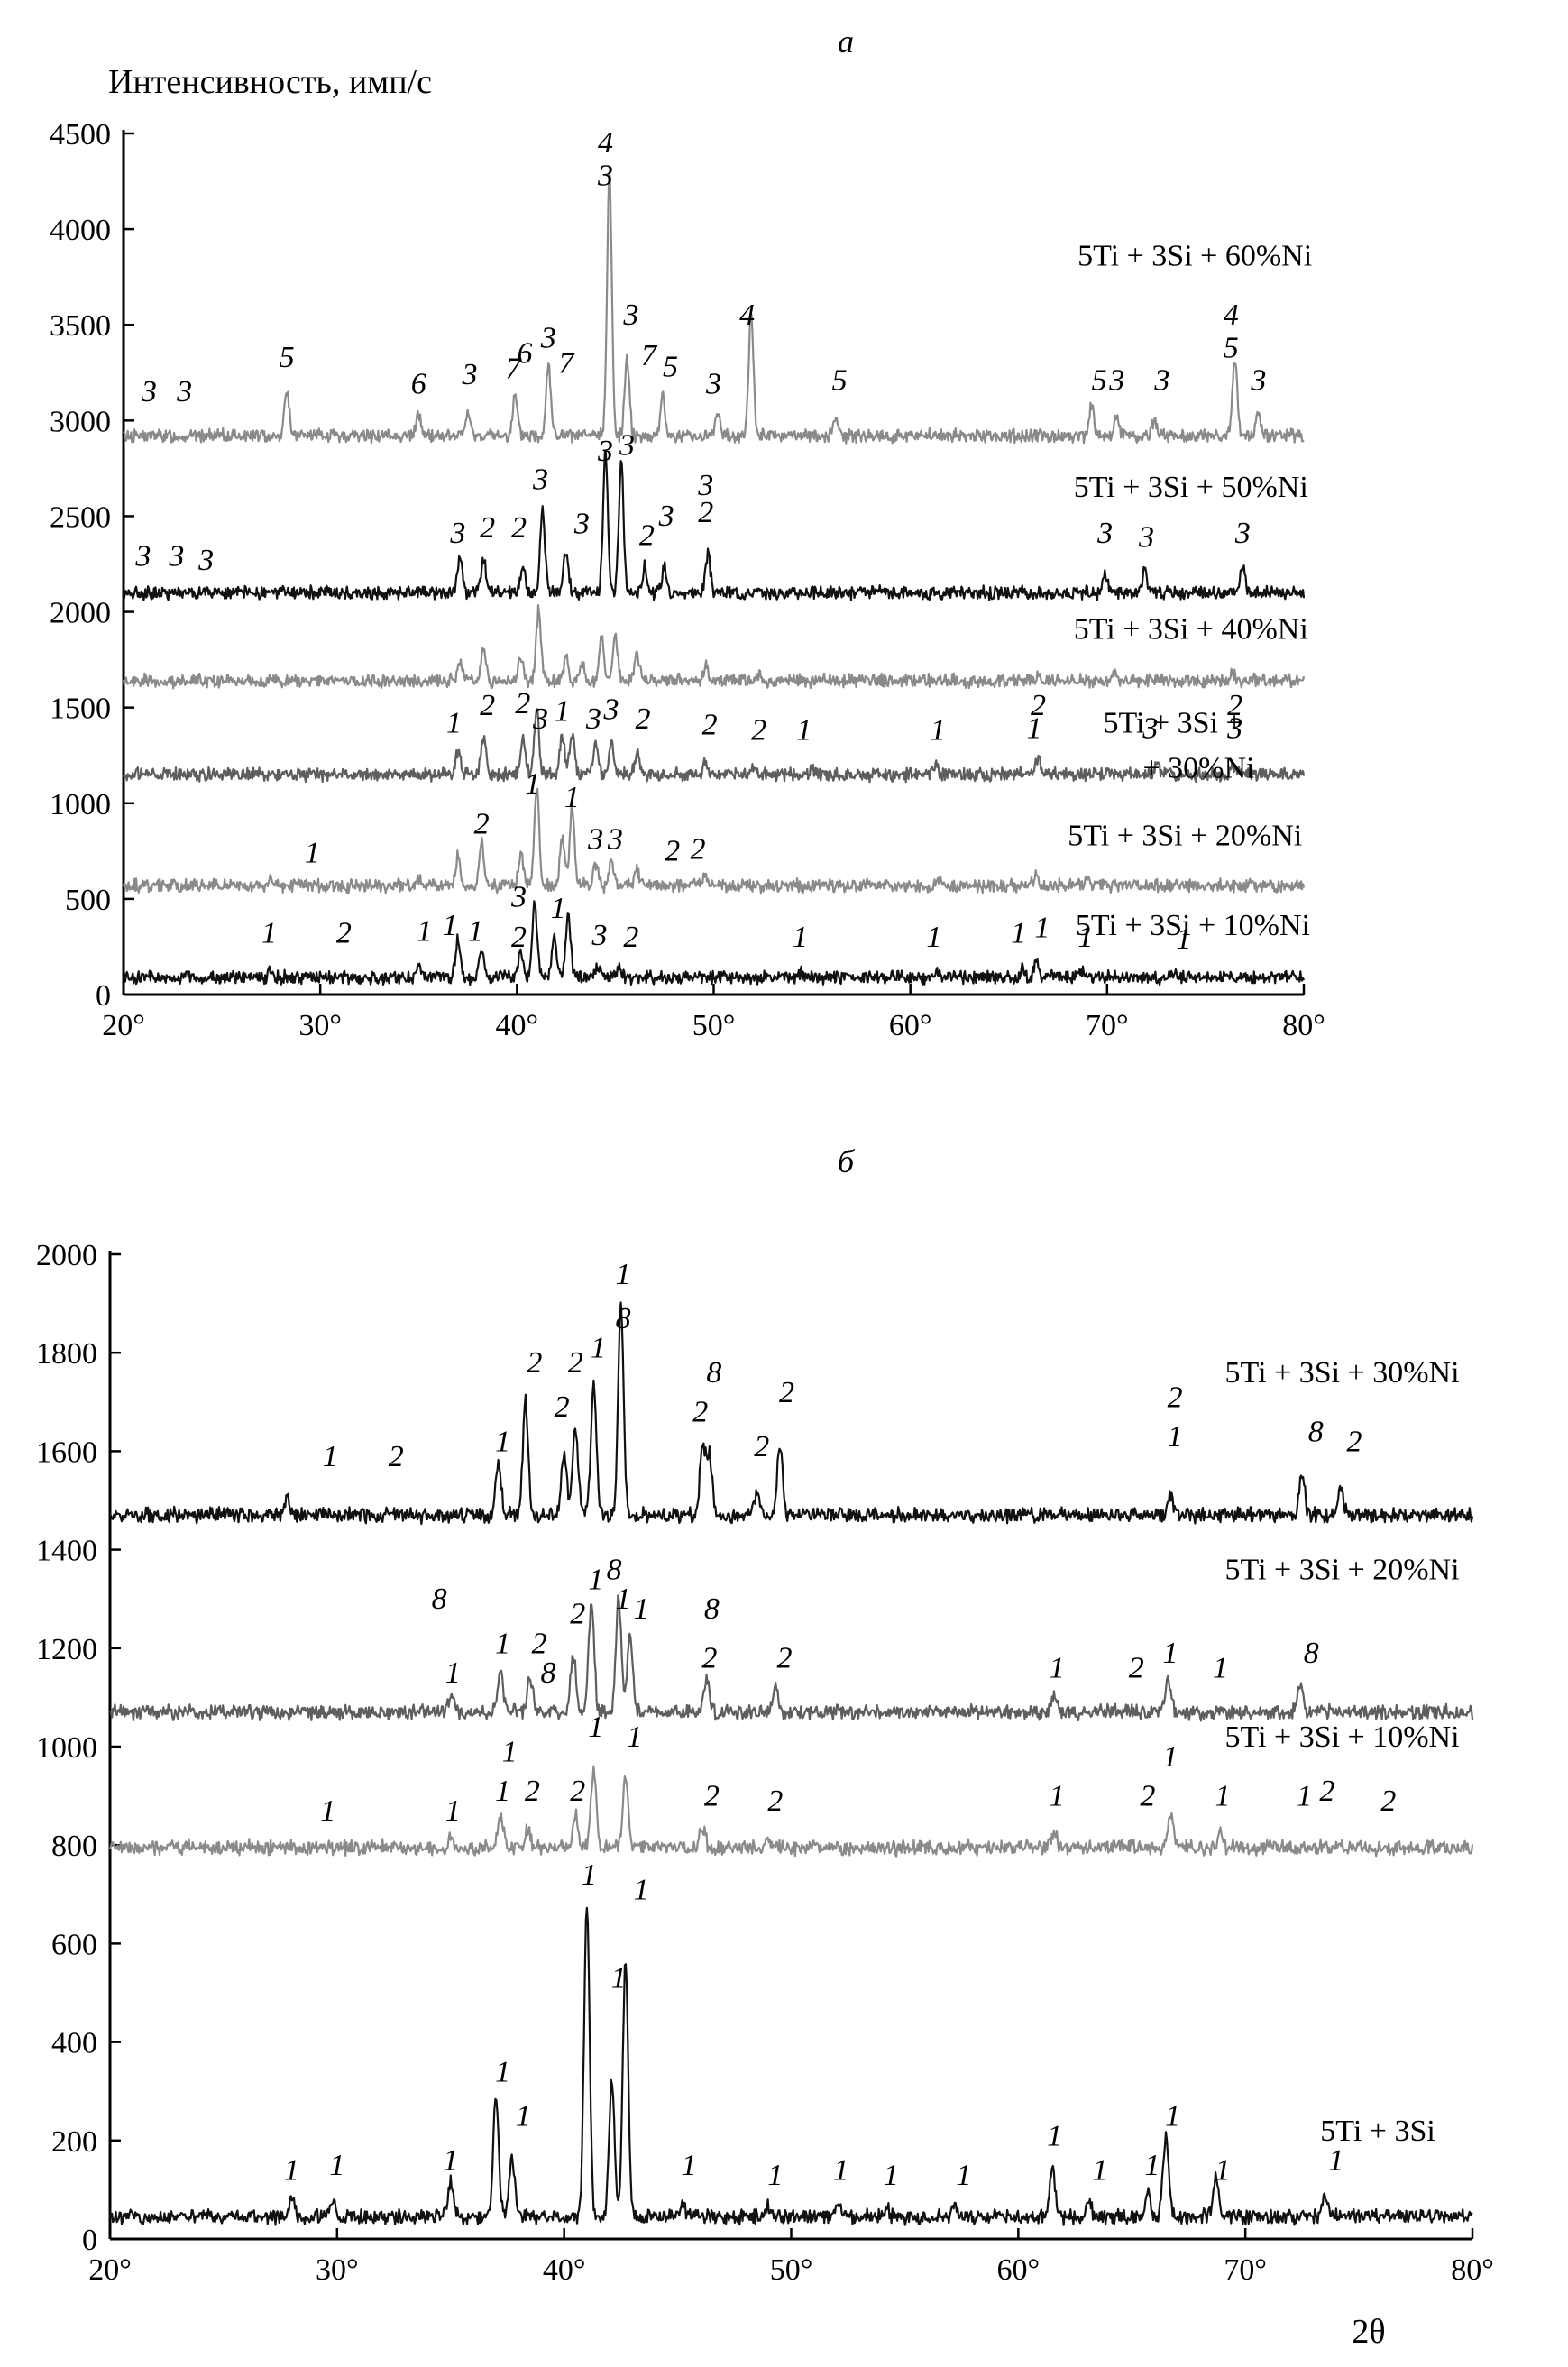 The width and height of the screenshot is (1568, 2367). Describe the element at coordinates (525, 354) in the screenshot. I see `phase-label: 6` at that location.